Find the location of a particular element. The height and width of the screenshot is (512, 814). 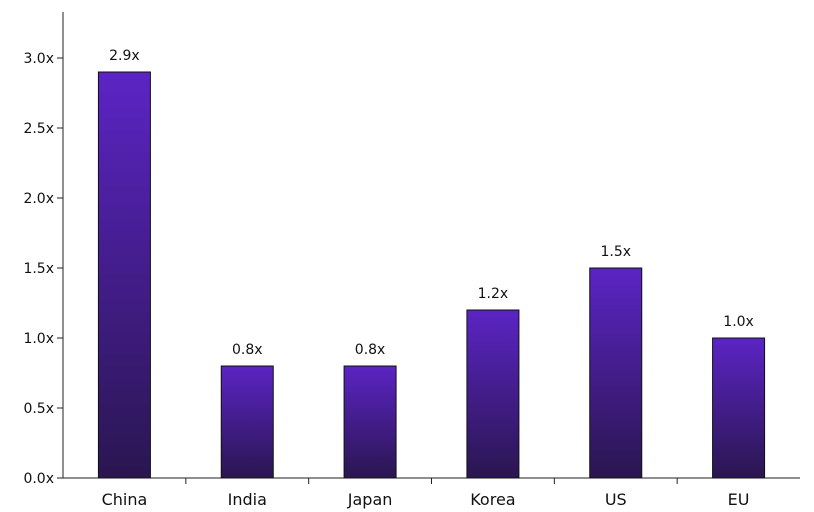

x-category-label: EU is located at coordinates (739, 499).